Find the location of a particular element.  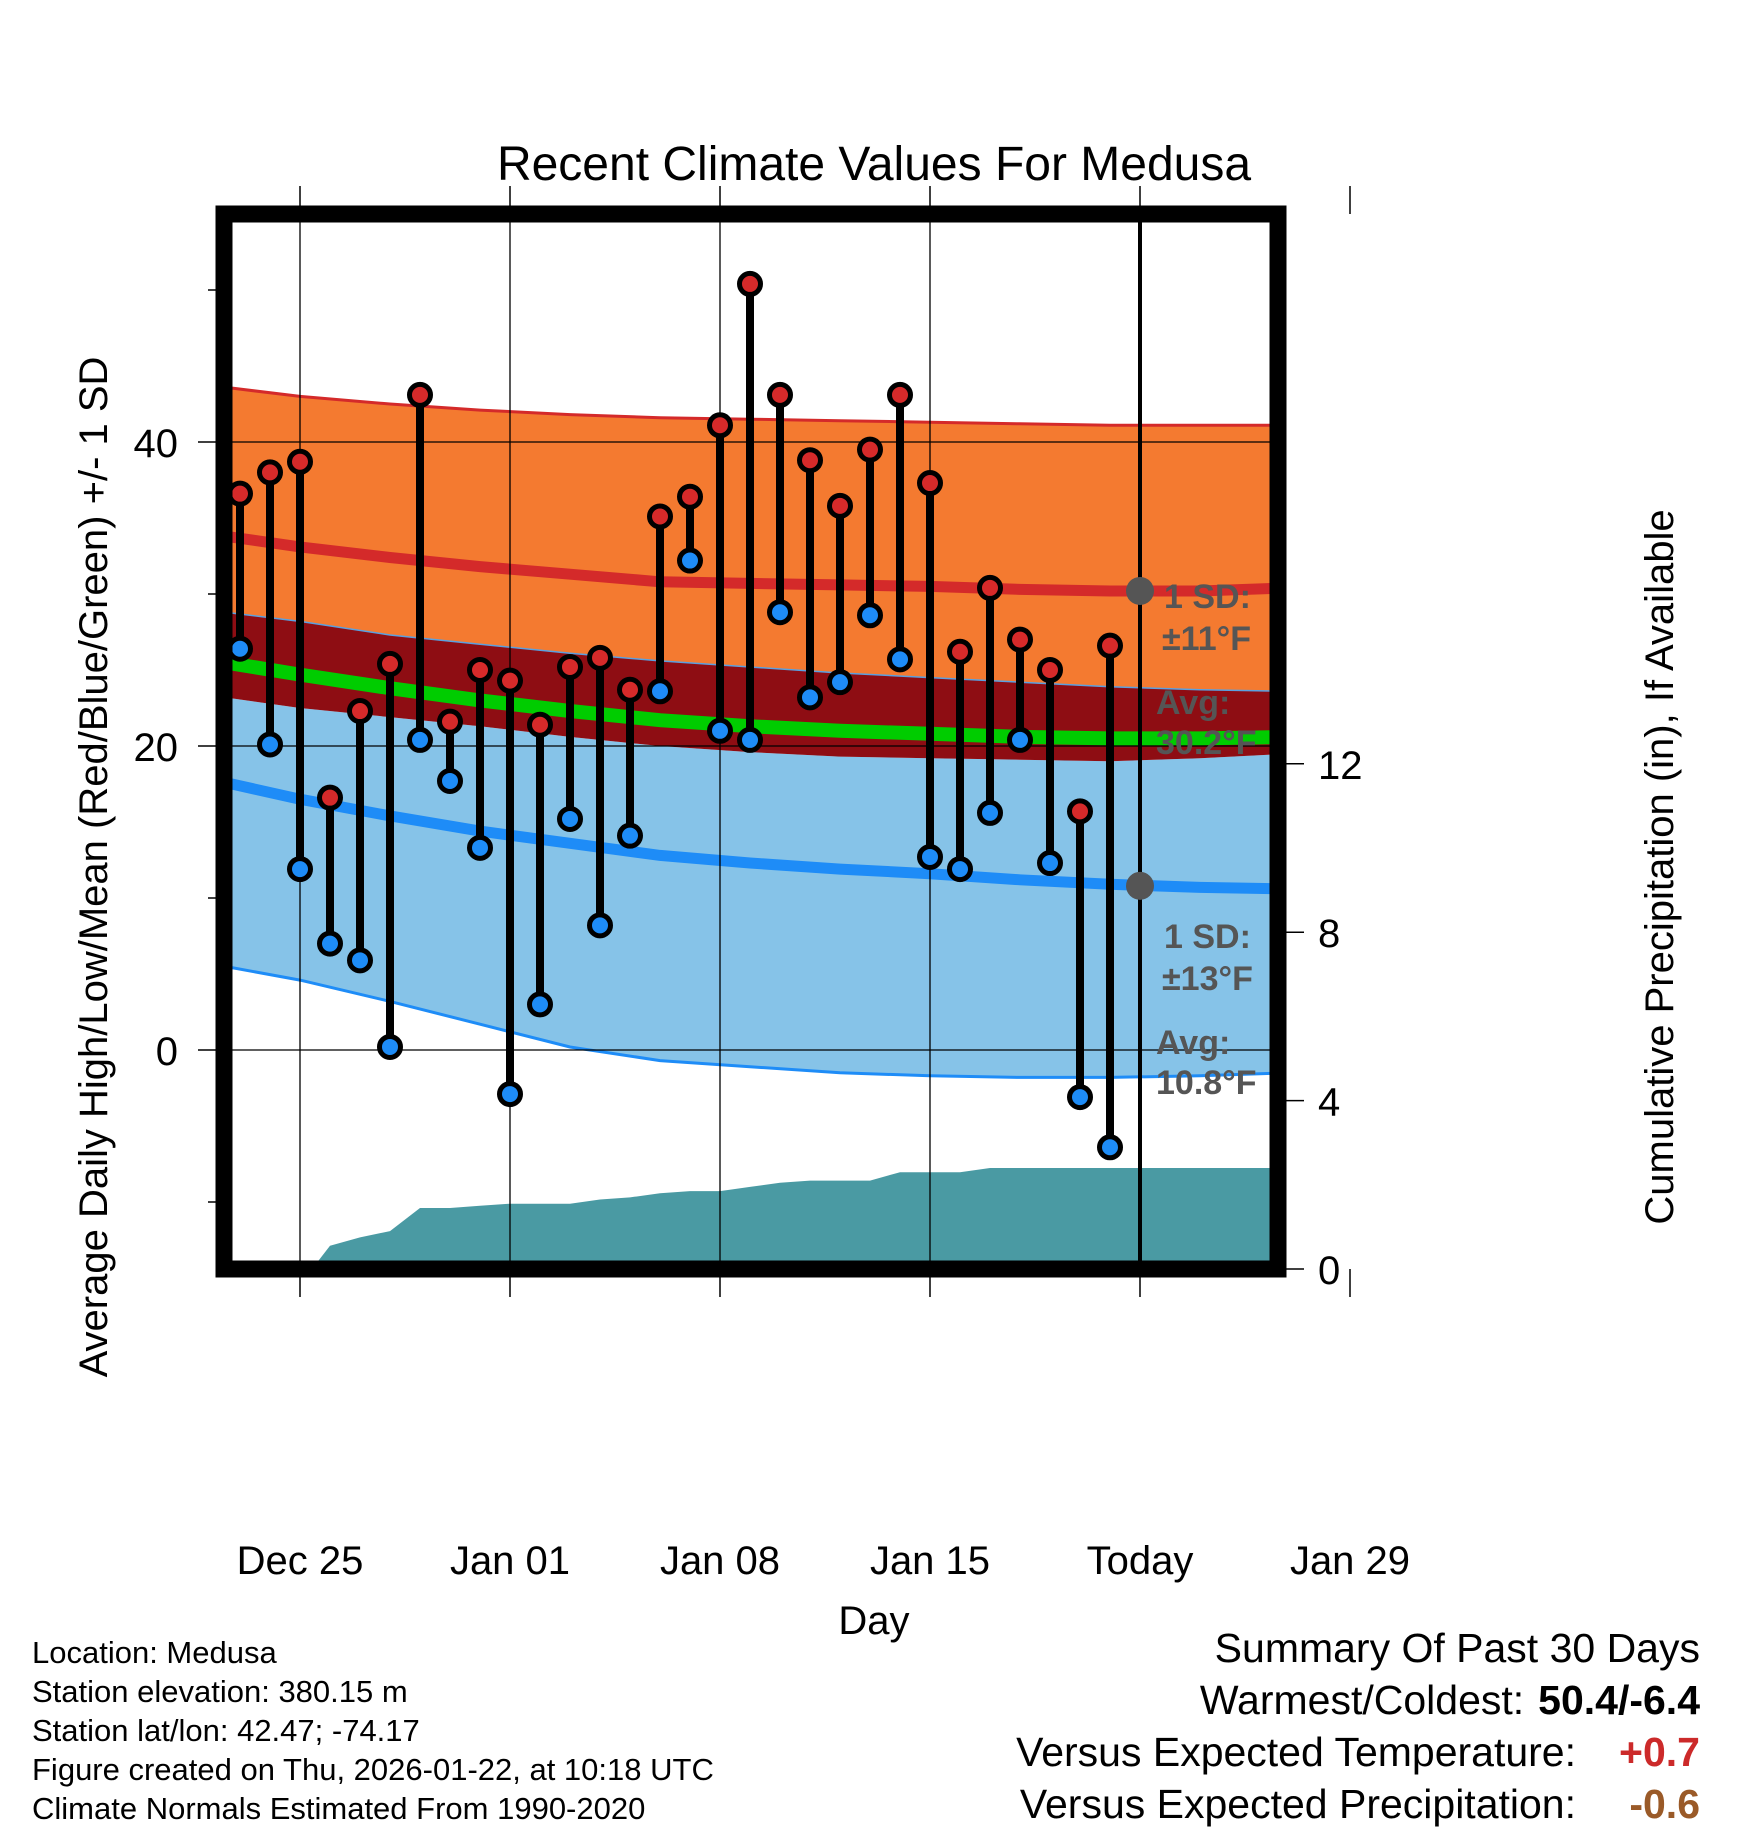

summary-temp-row: Versus Expected Temperature: +0.7 is located at coordinates (1358, 1752).